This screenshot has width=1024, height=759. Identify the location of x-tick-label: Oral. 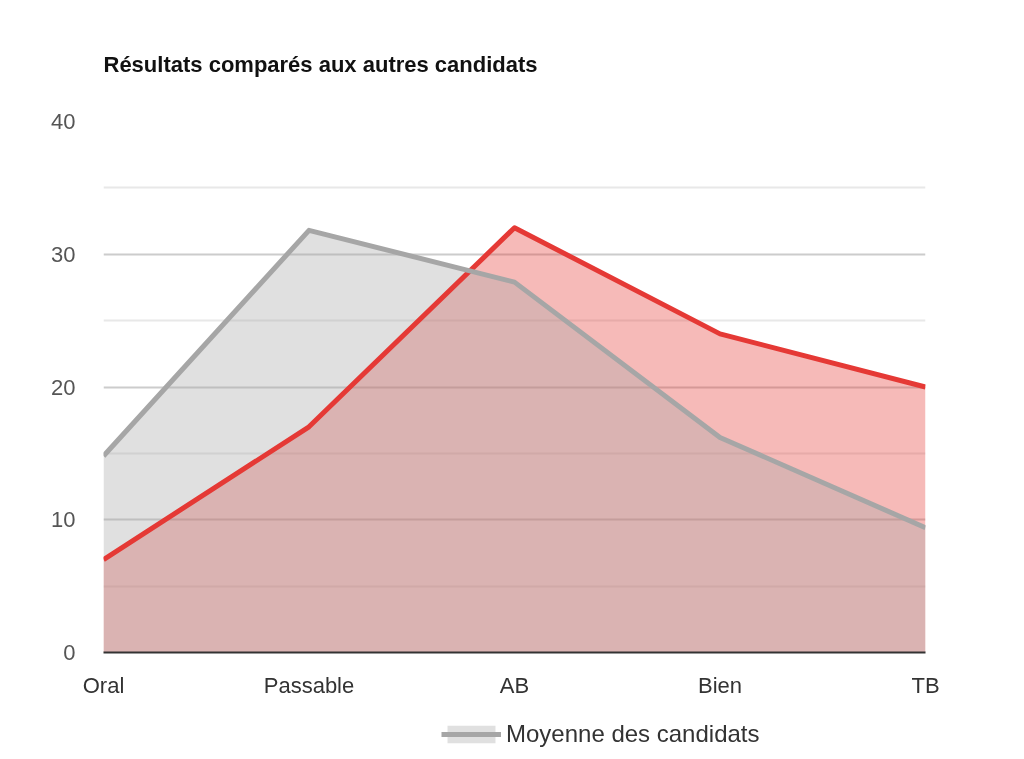
(103, 685).